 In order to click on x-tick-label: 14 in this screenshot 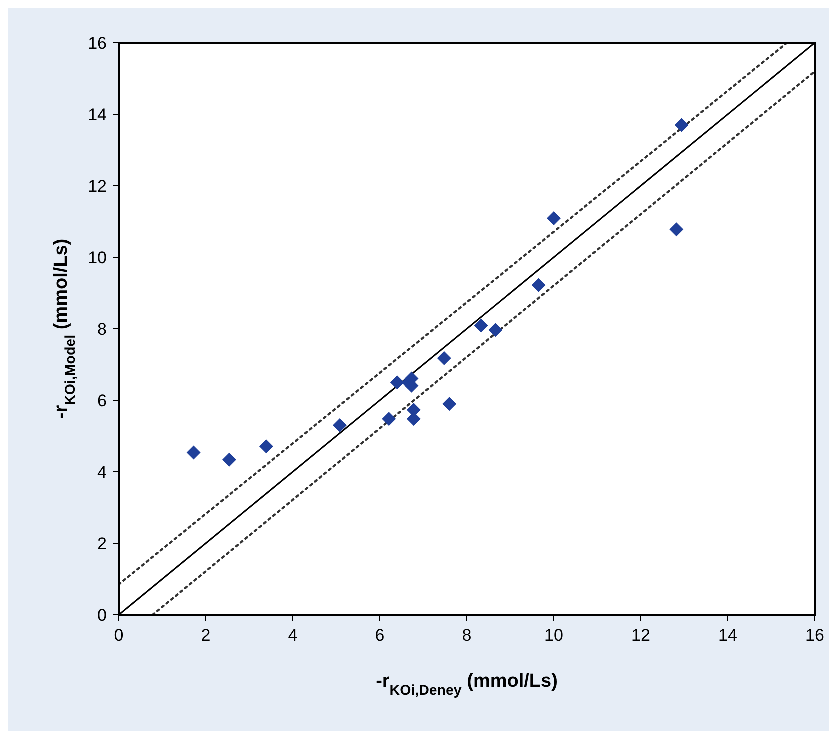, I will do `click(728, 635)`.